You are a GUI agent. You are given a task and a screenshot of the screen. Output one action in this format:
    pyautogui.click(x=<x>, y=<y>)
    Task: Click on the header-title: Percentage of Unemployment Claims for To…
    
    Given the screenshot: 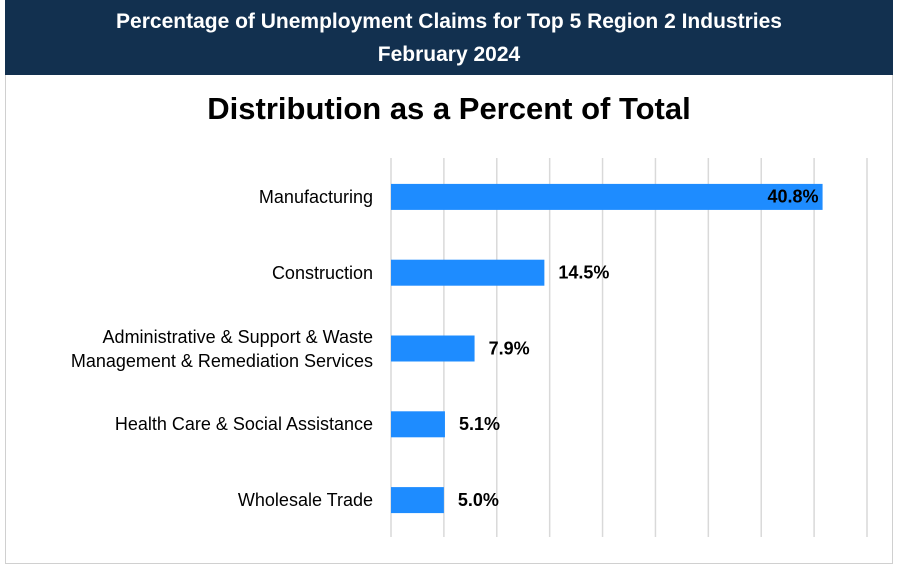 What is the action you would take?
    pyautogui.click(x=449, y=21)
    